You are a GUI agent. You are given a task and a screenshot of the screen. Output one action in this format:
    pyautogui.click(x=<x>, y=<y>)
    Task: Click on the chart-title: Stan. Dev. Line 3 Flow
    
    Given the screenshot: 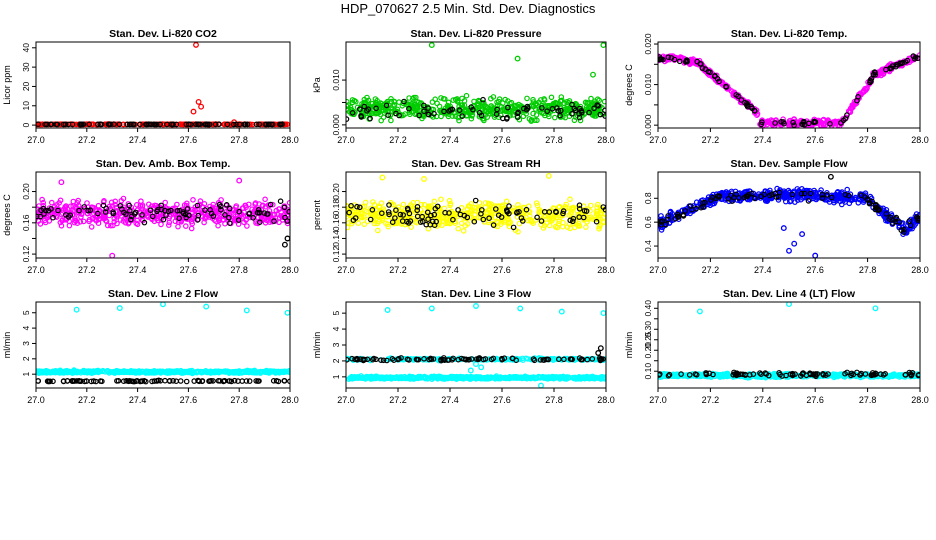 What is the action you would take?
    pyautogui.click(x=476, y=294)
    